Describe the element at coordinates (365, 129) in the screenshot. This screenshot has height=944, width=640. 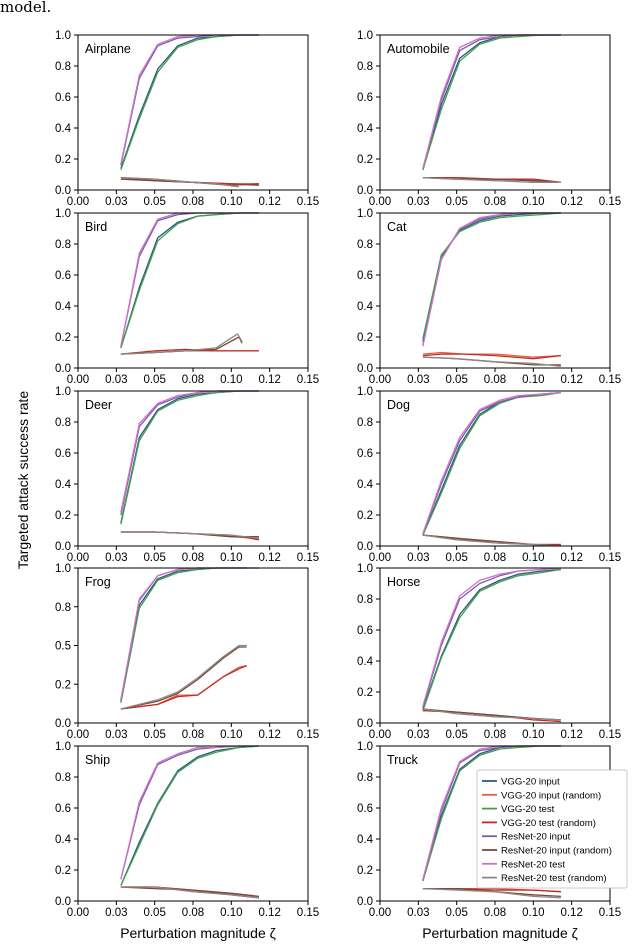
I see `y-tick-label: 0.4` at that location.